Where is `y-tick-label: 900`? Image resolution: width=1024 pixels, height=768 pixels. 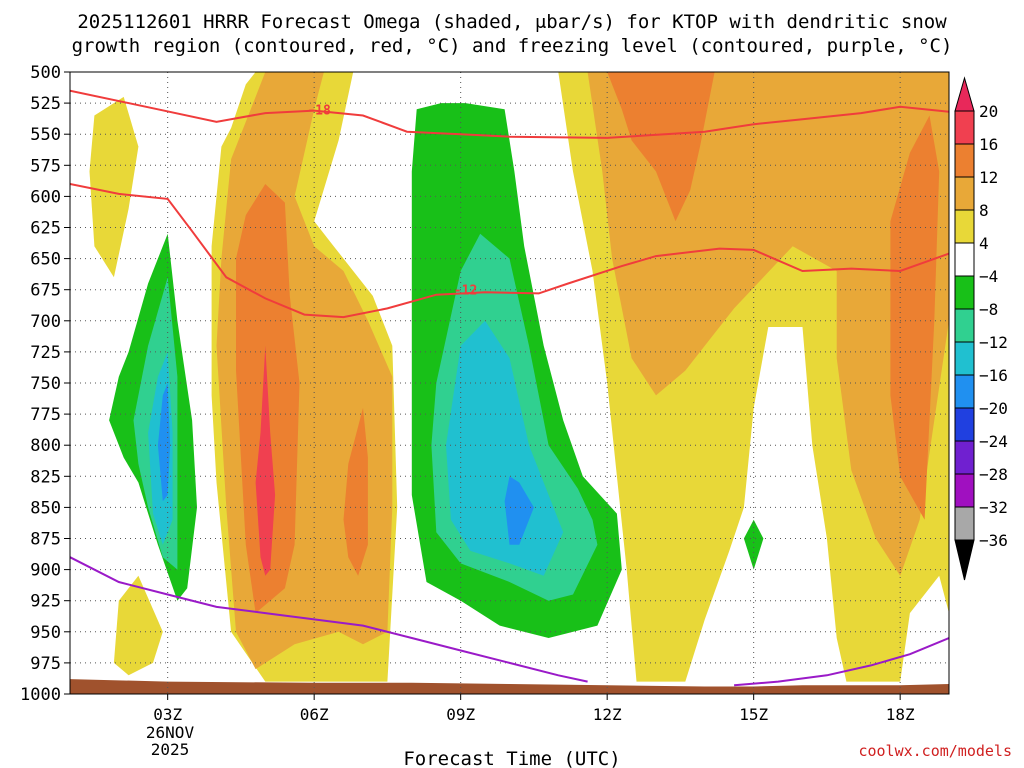 y-tick-label: 900 is located at coordinates (45, 571).